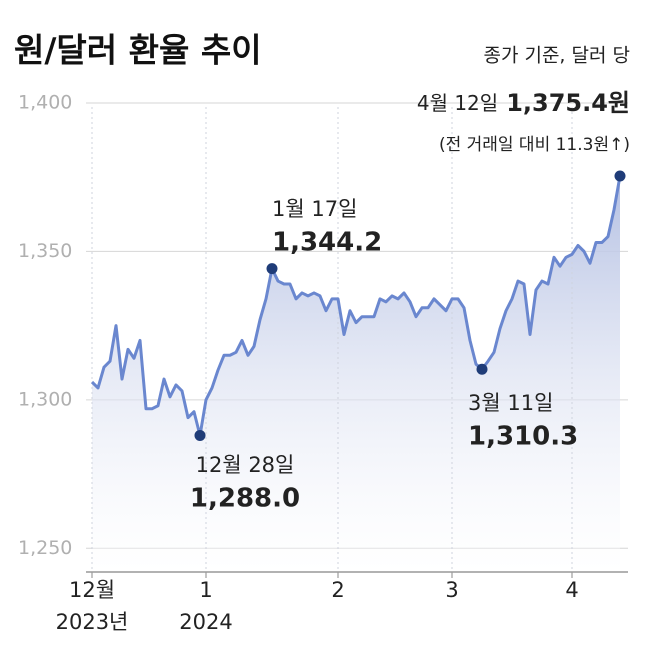 The height and width of the screenshot is (645, 645). Describe the element at coordinates (314, 209) in the screenshot. I see `annotation-date: 1월 17일` at that location.